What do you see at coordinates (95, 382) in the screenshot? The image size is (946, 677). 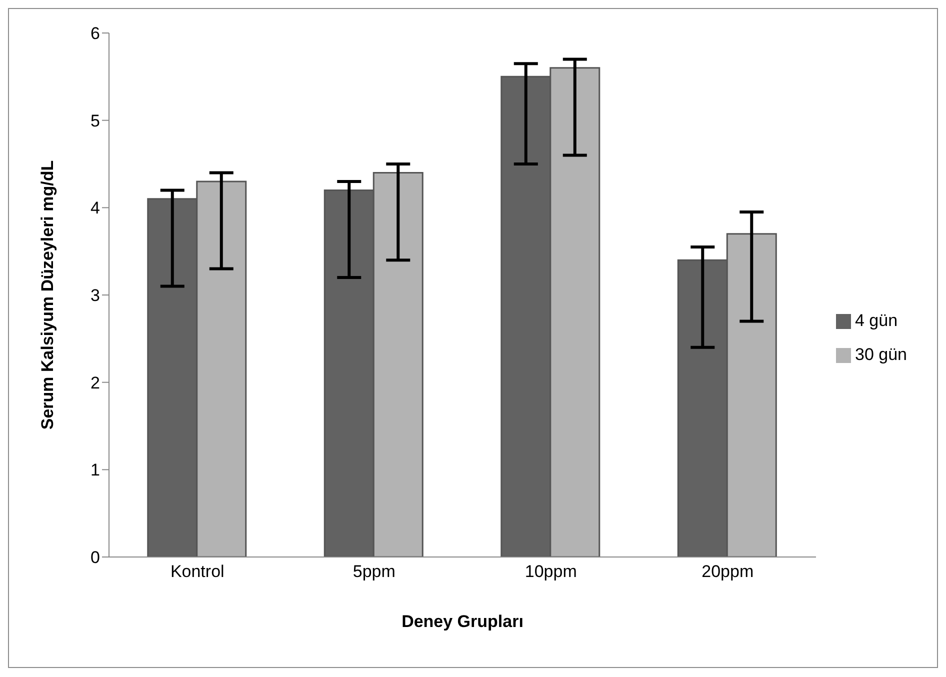 I see `y-tick-label: 2` at bounding box center [95, 382].